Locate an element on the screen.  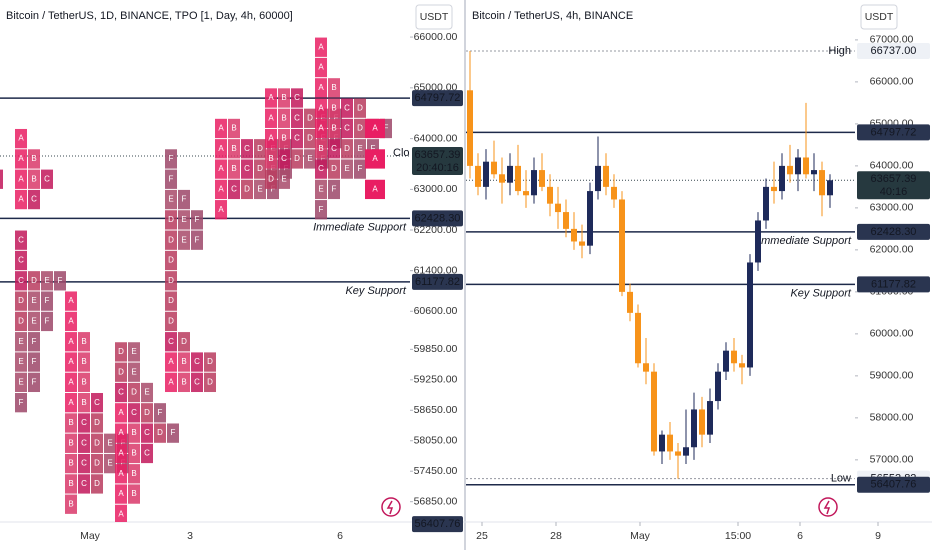
tpo-note: Close is located at coordinates (407, 153).